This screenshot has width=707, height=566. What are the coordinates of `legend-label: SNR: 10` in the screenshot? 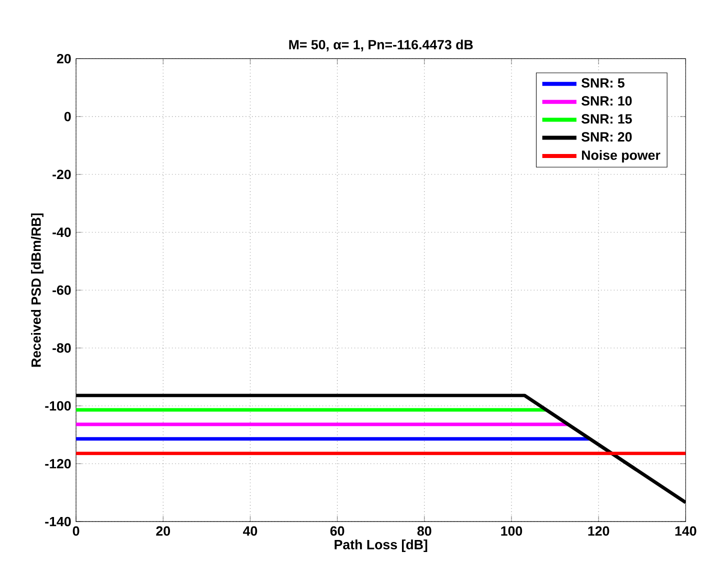 It's located at (606, 101).